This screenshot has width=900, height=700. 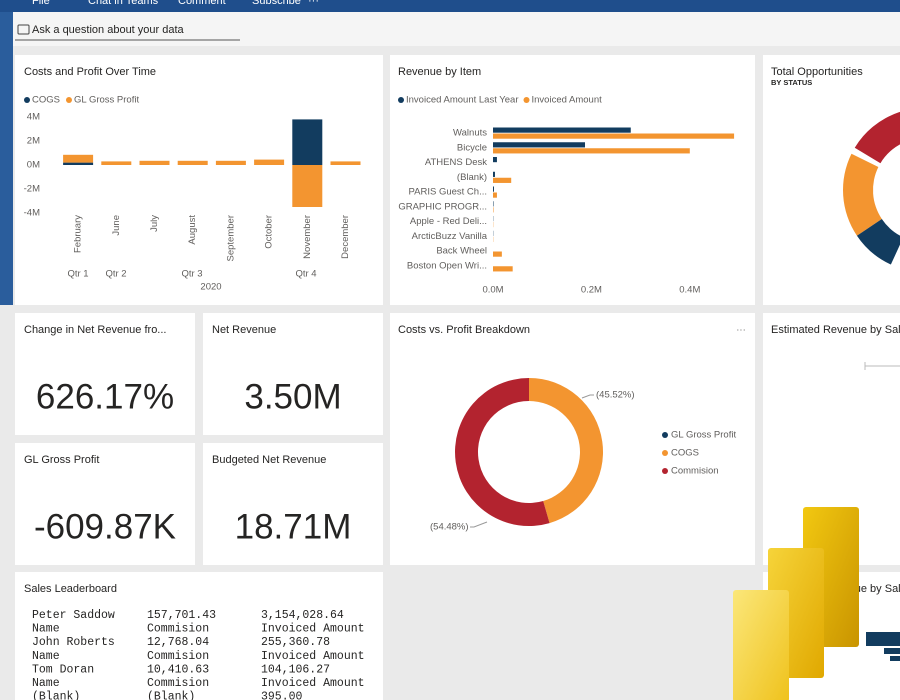 What do you see at coordinates (181, 615) in the screenshot?
I see `table-cell: 157,701.43` at bounding box center [181, 615].